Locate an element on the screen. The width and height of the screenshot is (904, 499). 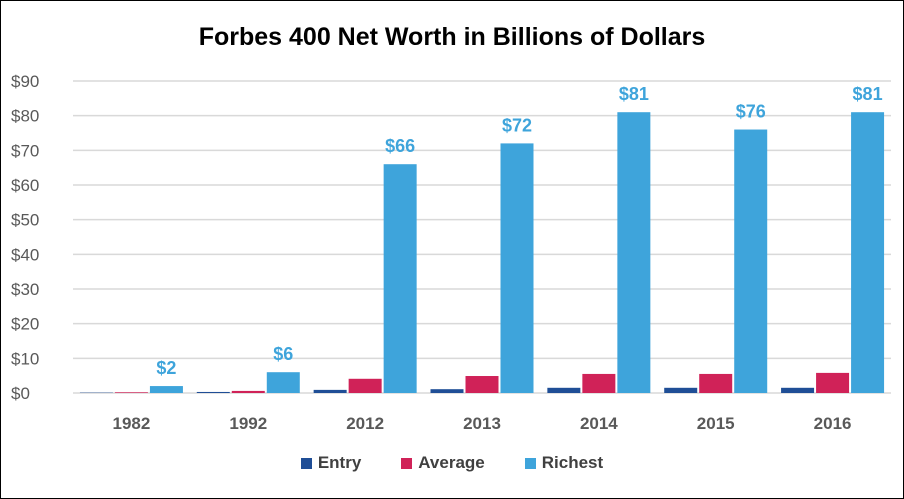
x-tick-label: 2013 is located at coordinates (482, 423).